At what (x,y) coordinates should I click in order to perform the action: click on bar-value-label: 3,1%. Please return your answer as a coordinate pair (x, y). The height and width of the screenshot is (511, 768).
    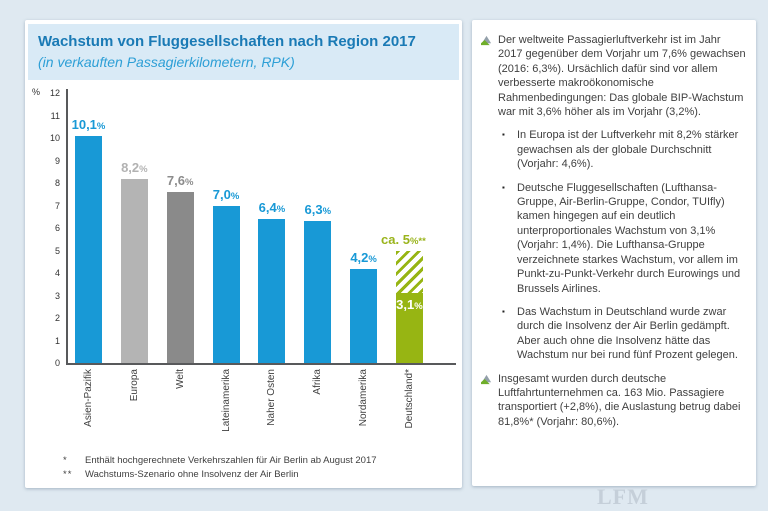
    Looking at the image, I should click on (409, 305).